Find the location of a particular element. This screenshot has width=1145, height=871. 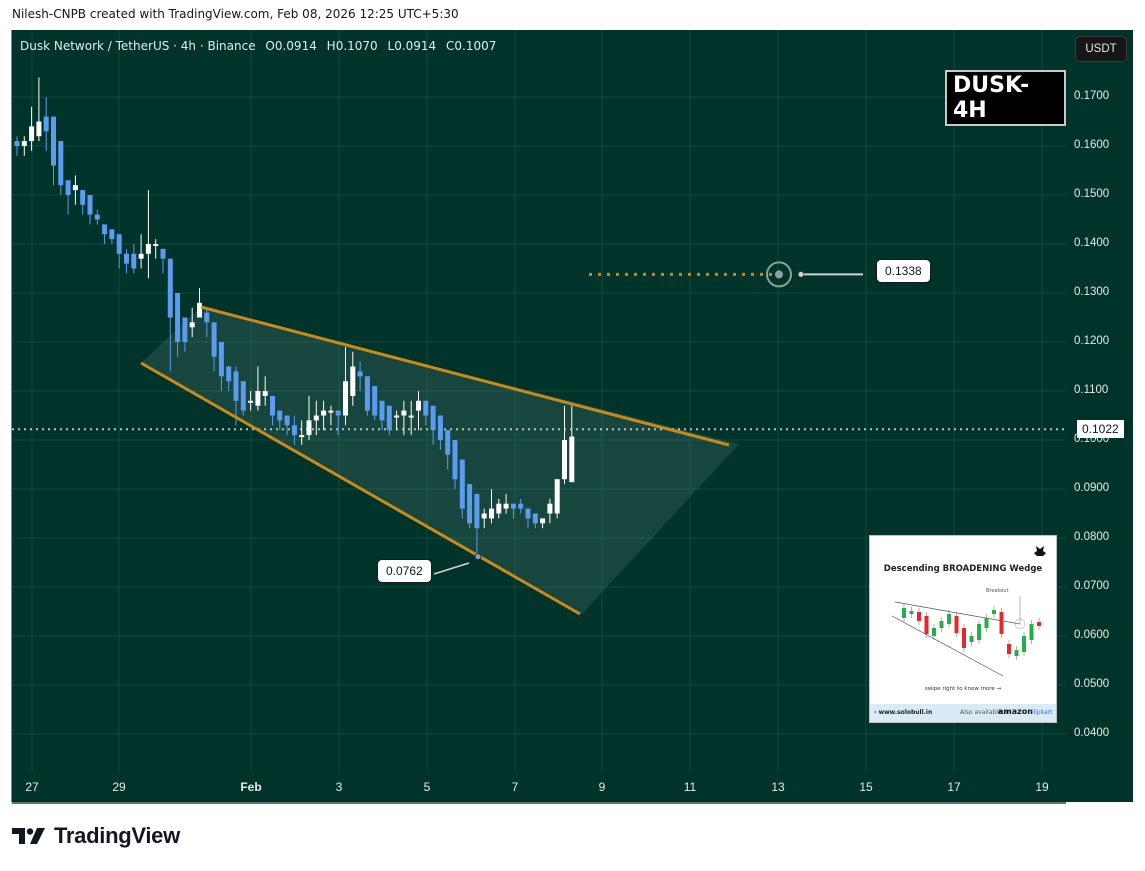

ohlc-open: O0.0914 is located at coordinates (291, 46).